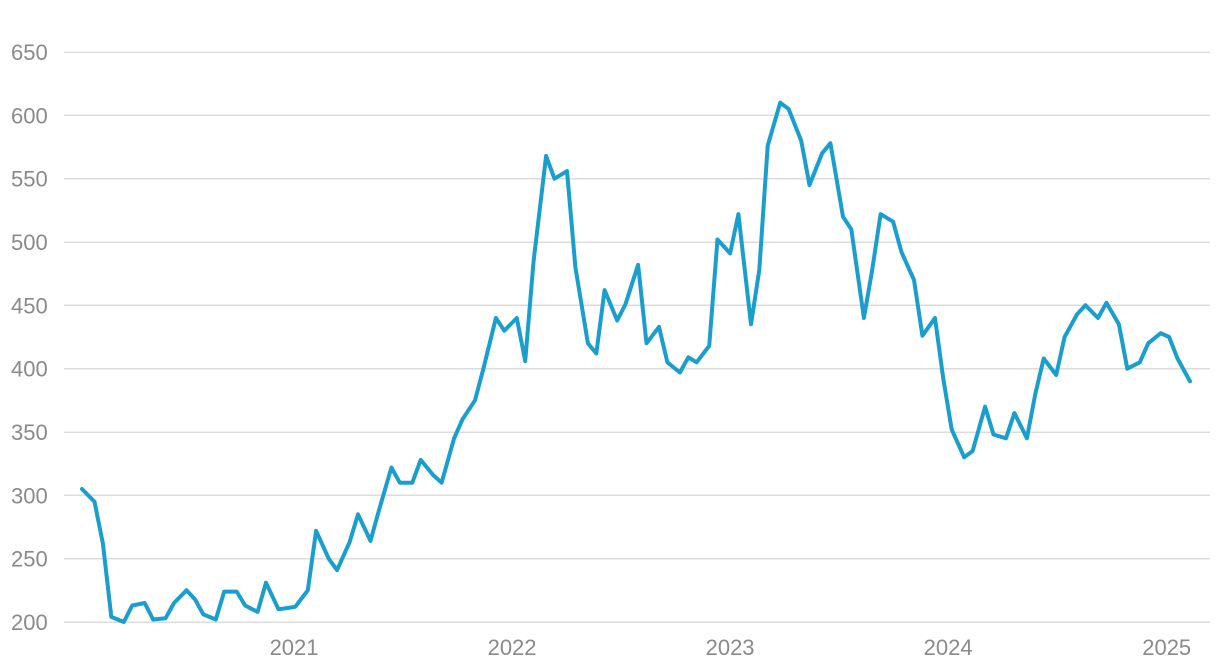 The height and width of the screenshot is (672, 1220). What do you see at coordinates (948, 647) in the screenshot?
I see `x-tick-label-2024: 2024` at bounding box center [948, 647].